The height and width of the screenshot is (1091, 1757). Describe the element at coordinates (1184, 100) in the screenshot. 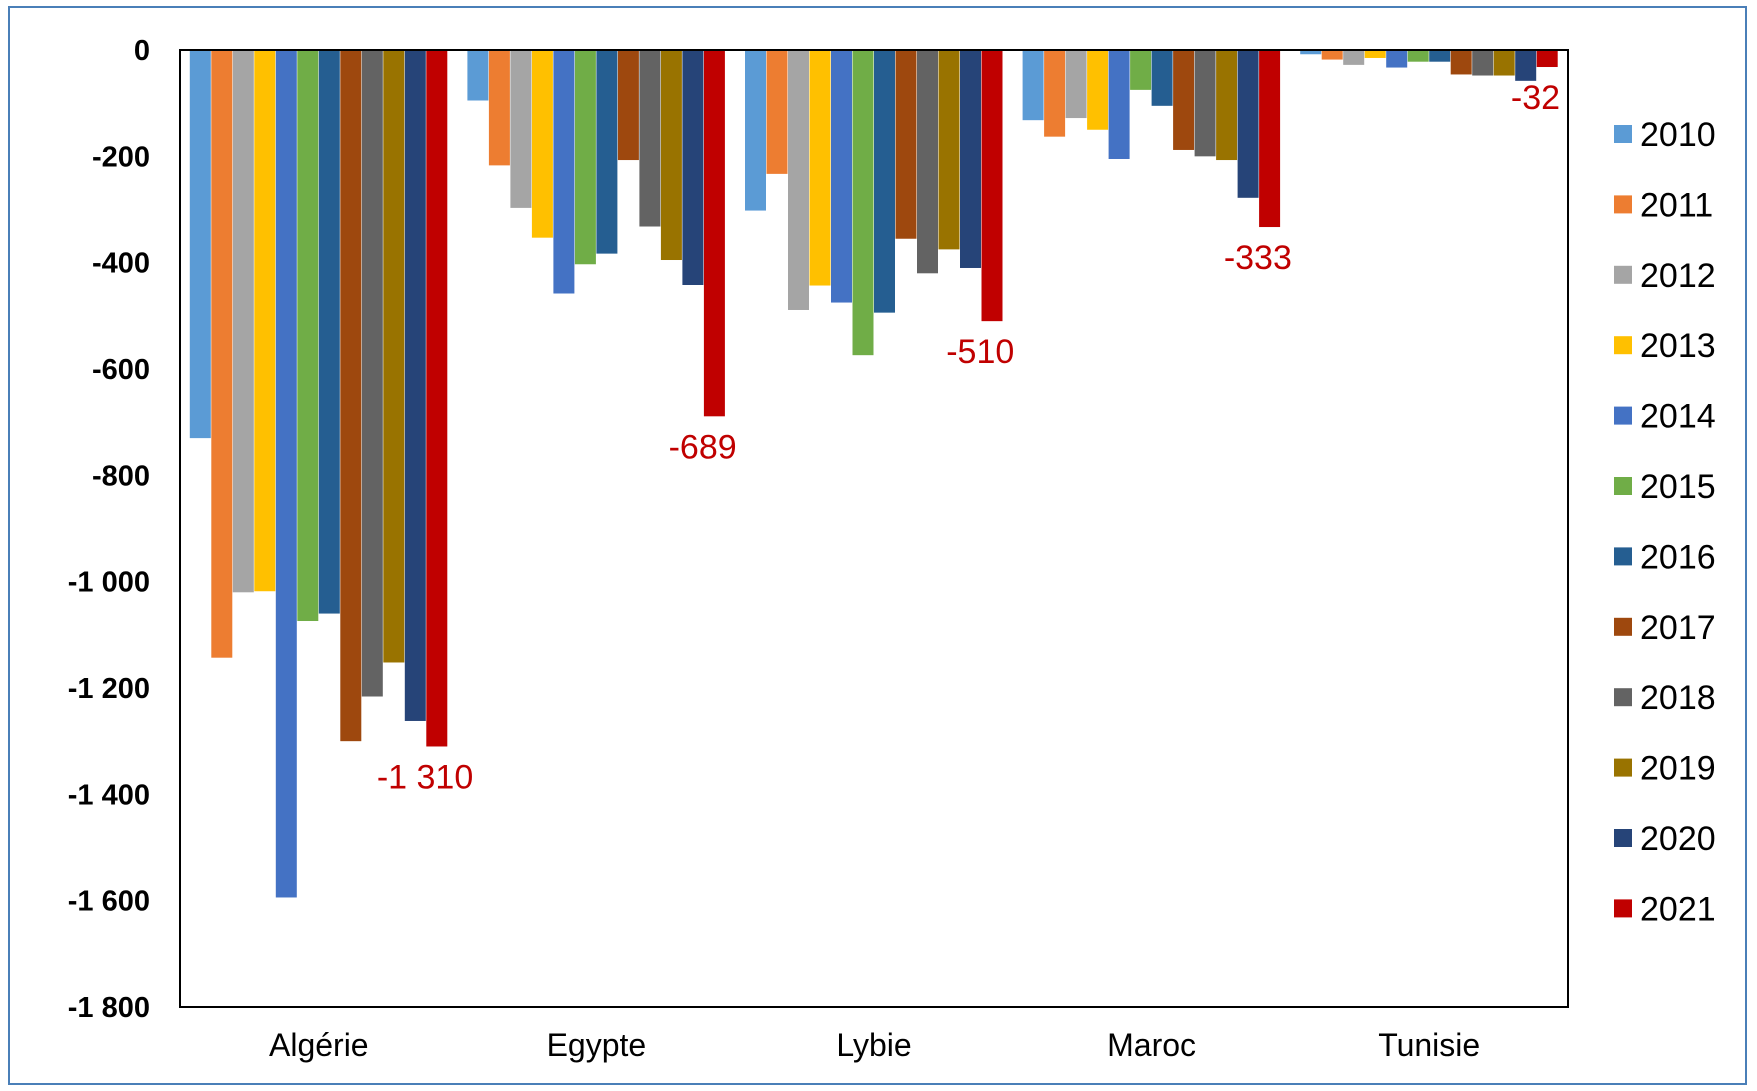

I see `bar-2017-Maroc` at that location.